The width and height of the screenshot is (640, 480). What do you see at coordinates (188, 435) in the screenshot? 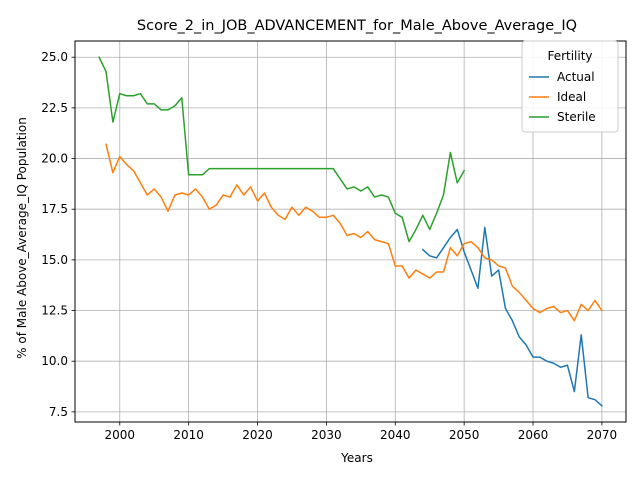
I see `x-tick-label: 2010` at bounding box center [188, 435].